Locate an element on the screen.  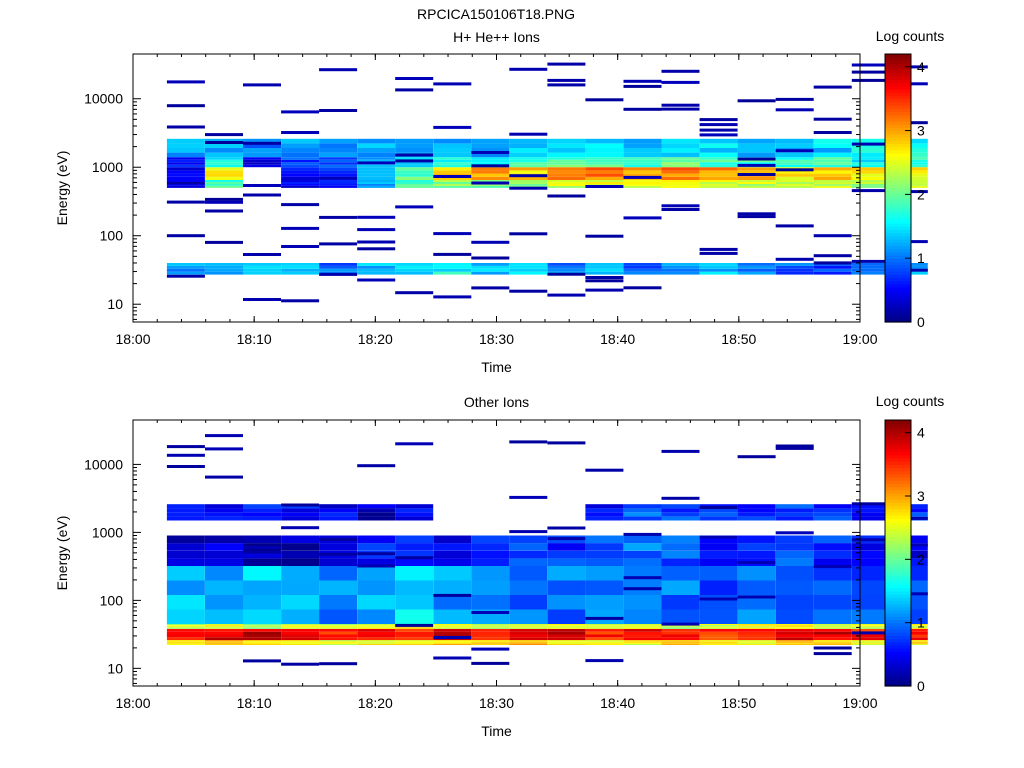
colorbar-tick-label: 1 is located at coordinates (921, 623).